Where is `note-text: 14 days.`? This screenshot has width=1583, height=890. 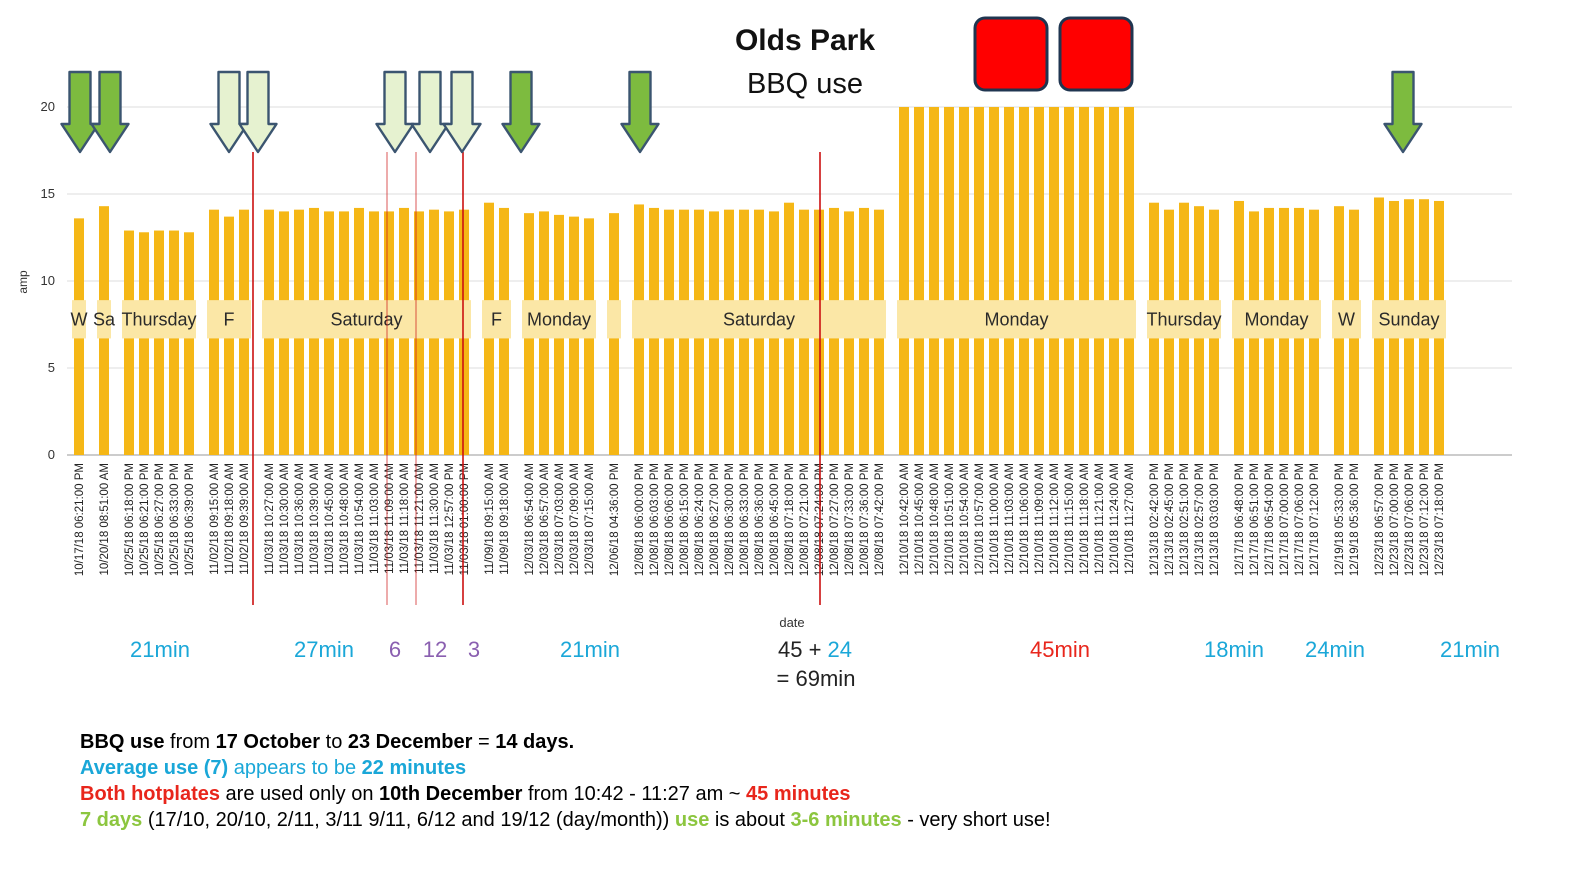
note-text: 14 days. is located at coordinates (535, 742).